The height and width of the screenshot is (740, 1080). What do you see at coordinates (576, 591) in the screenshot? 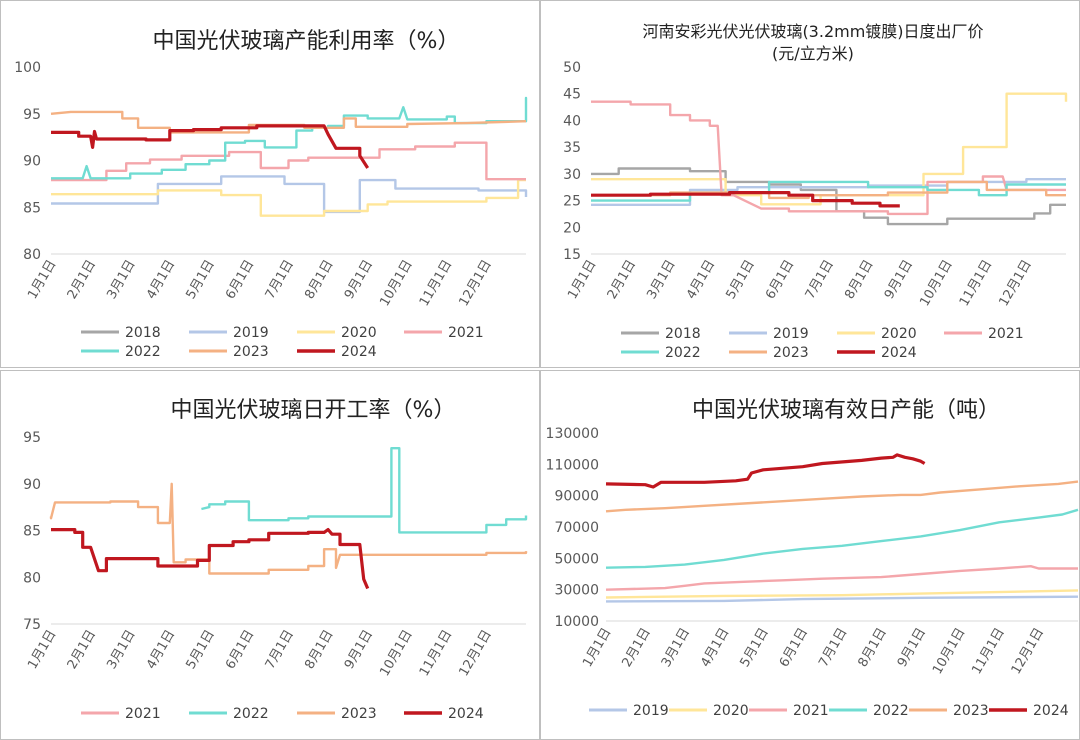
I see `y-tick-label: 30000` at bounding box center [576, 591].